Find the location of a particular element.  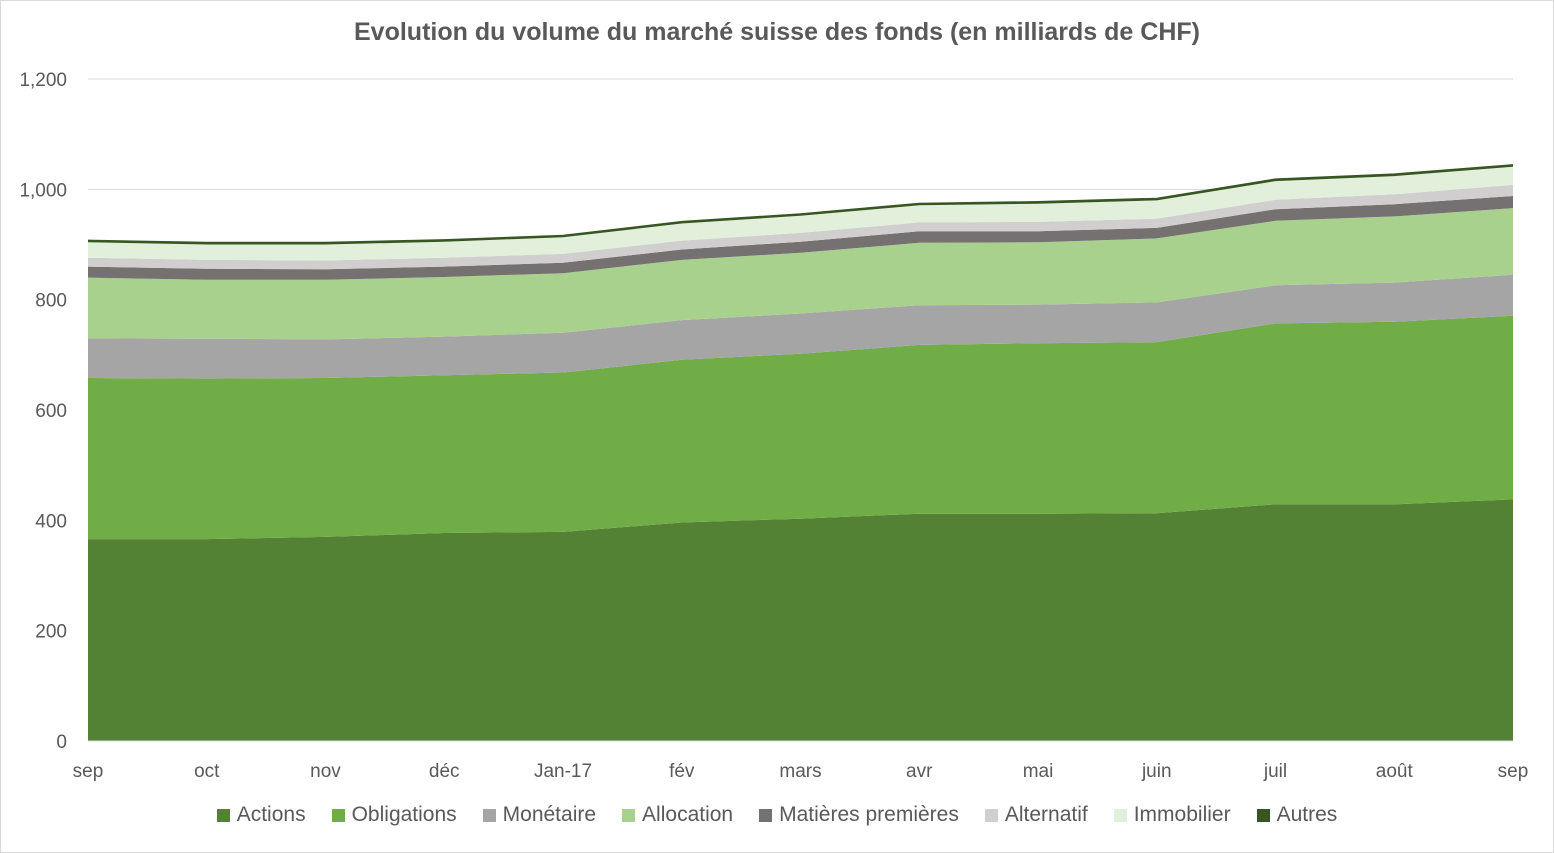

legend-label: Autres is located at coordinates (1307, 814).